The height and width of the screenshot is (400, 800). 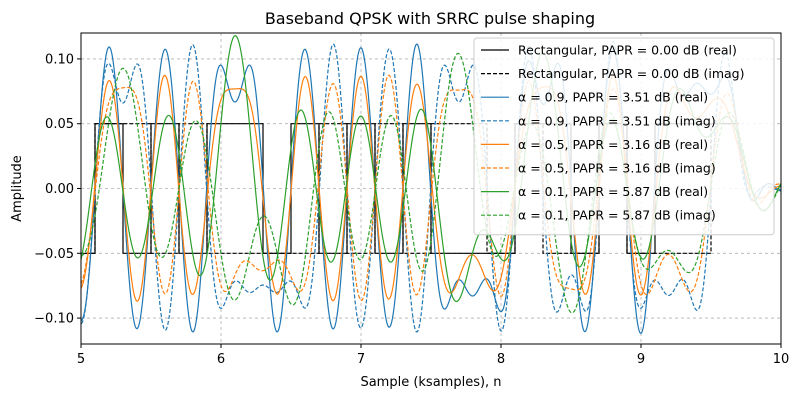 I want to click on legend-label-2: α = 0.9, PAPR = 3.51 dB (real), so click(x=613, y=97).